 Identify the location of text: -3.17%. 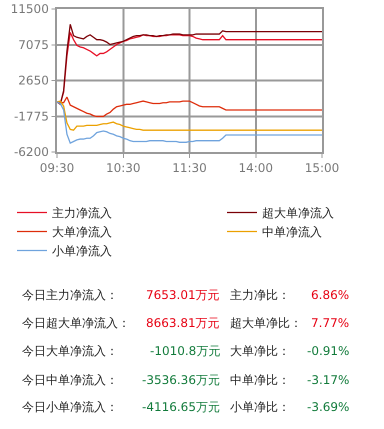
(328, 380).